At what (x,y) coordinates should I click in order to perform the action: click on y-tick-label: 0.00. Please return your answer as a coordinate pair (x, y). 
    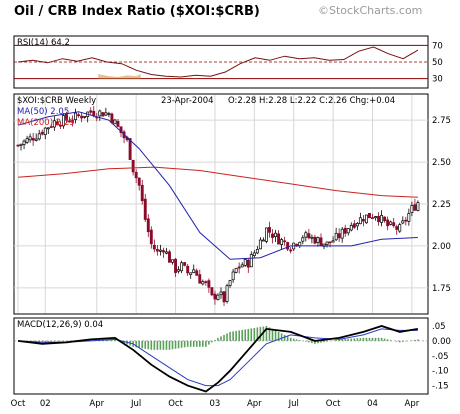
    Looking at the image, I should click on (441, 342).